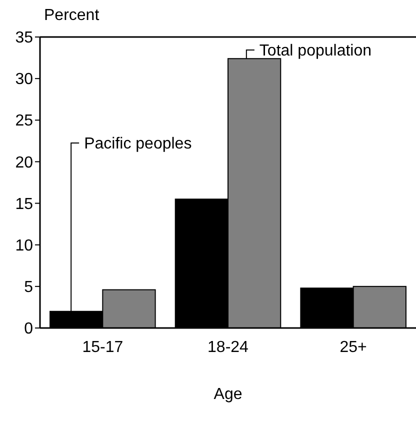 Image resolution: width=416 pixels, height=430 pixels. Describe the element at coordinates (24, 38) in the screenshot. I see `y-tick-label: 35` at that location.